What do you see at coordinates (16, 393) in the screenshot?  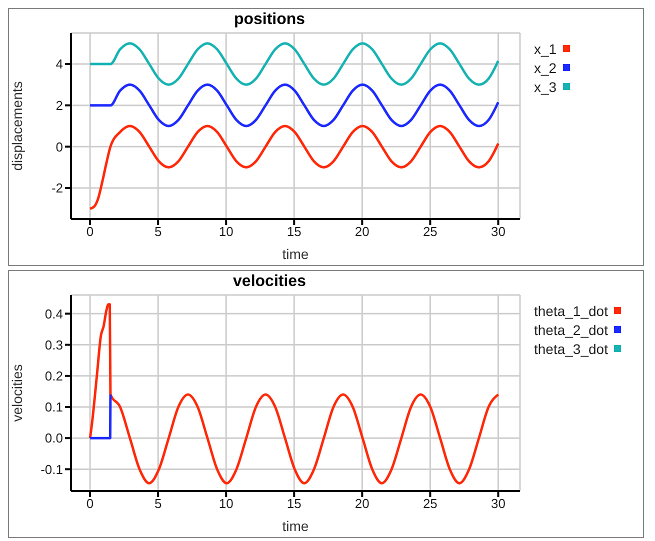 I see `y-axis-title: velocities` at bounding box center [16, 393].